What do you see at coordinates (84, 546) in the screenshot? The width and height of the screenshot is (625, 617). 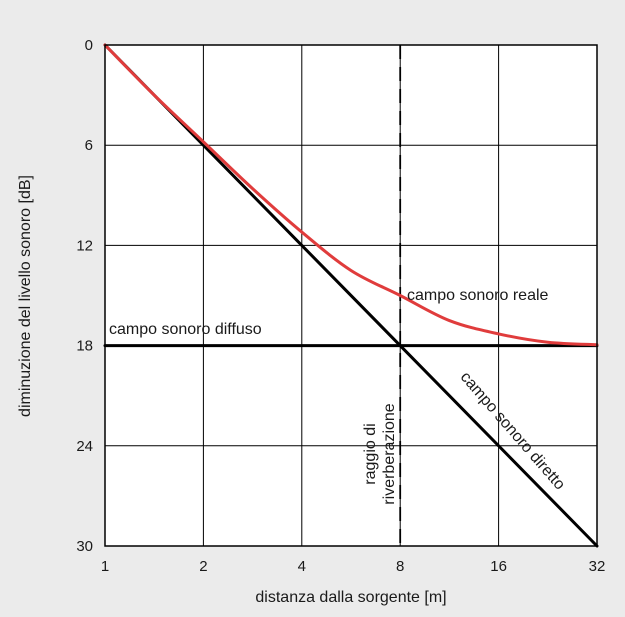 I see `y-tick-label: 30` at bounding box center [84, 546].